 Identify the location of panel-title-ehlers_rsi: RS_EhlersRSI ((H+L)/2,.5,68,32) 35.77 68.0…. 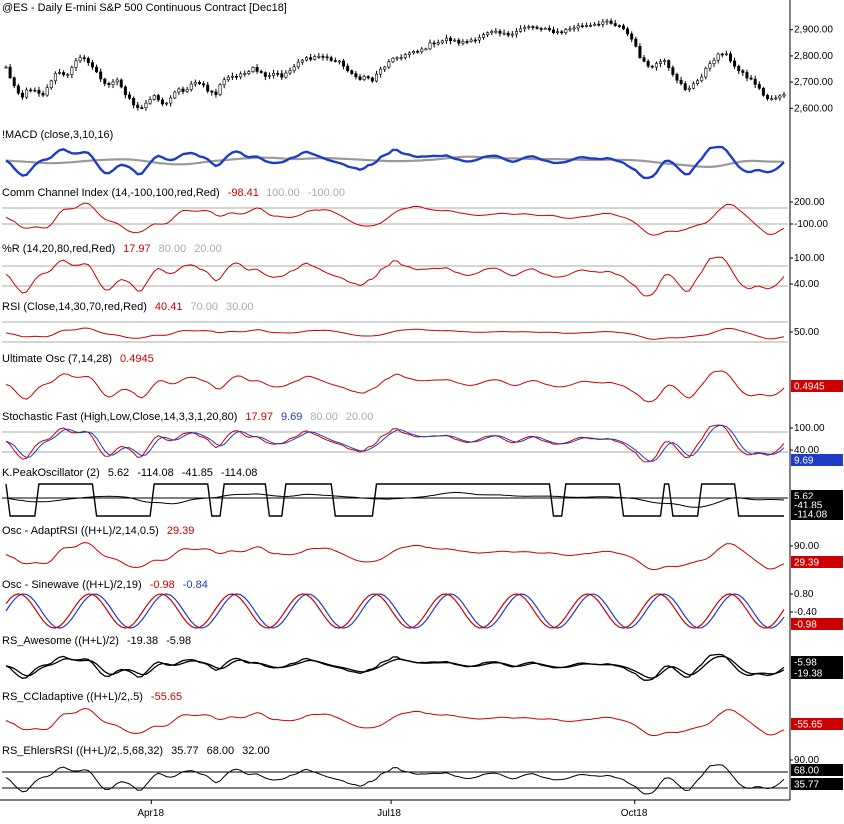
(136, 751).